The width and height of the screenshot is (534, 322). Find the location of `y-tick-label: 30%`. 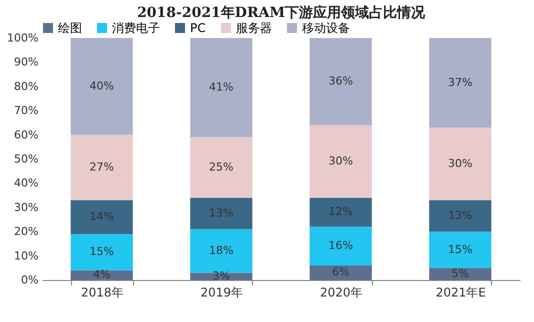

y-tick-label: 30% is located at coordinates (26, 207).